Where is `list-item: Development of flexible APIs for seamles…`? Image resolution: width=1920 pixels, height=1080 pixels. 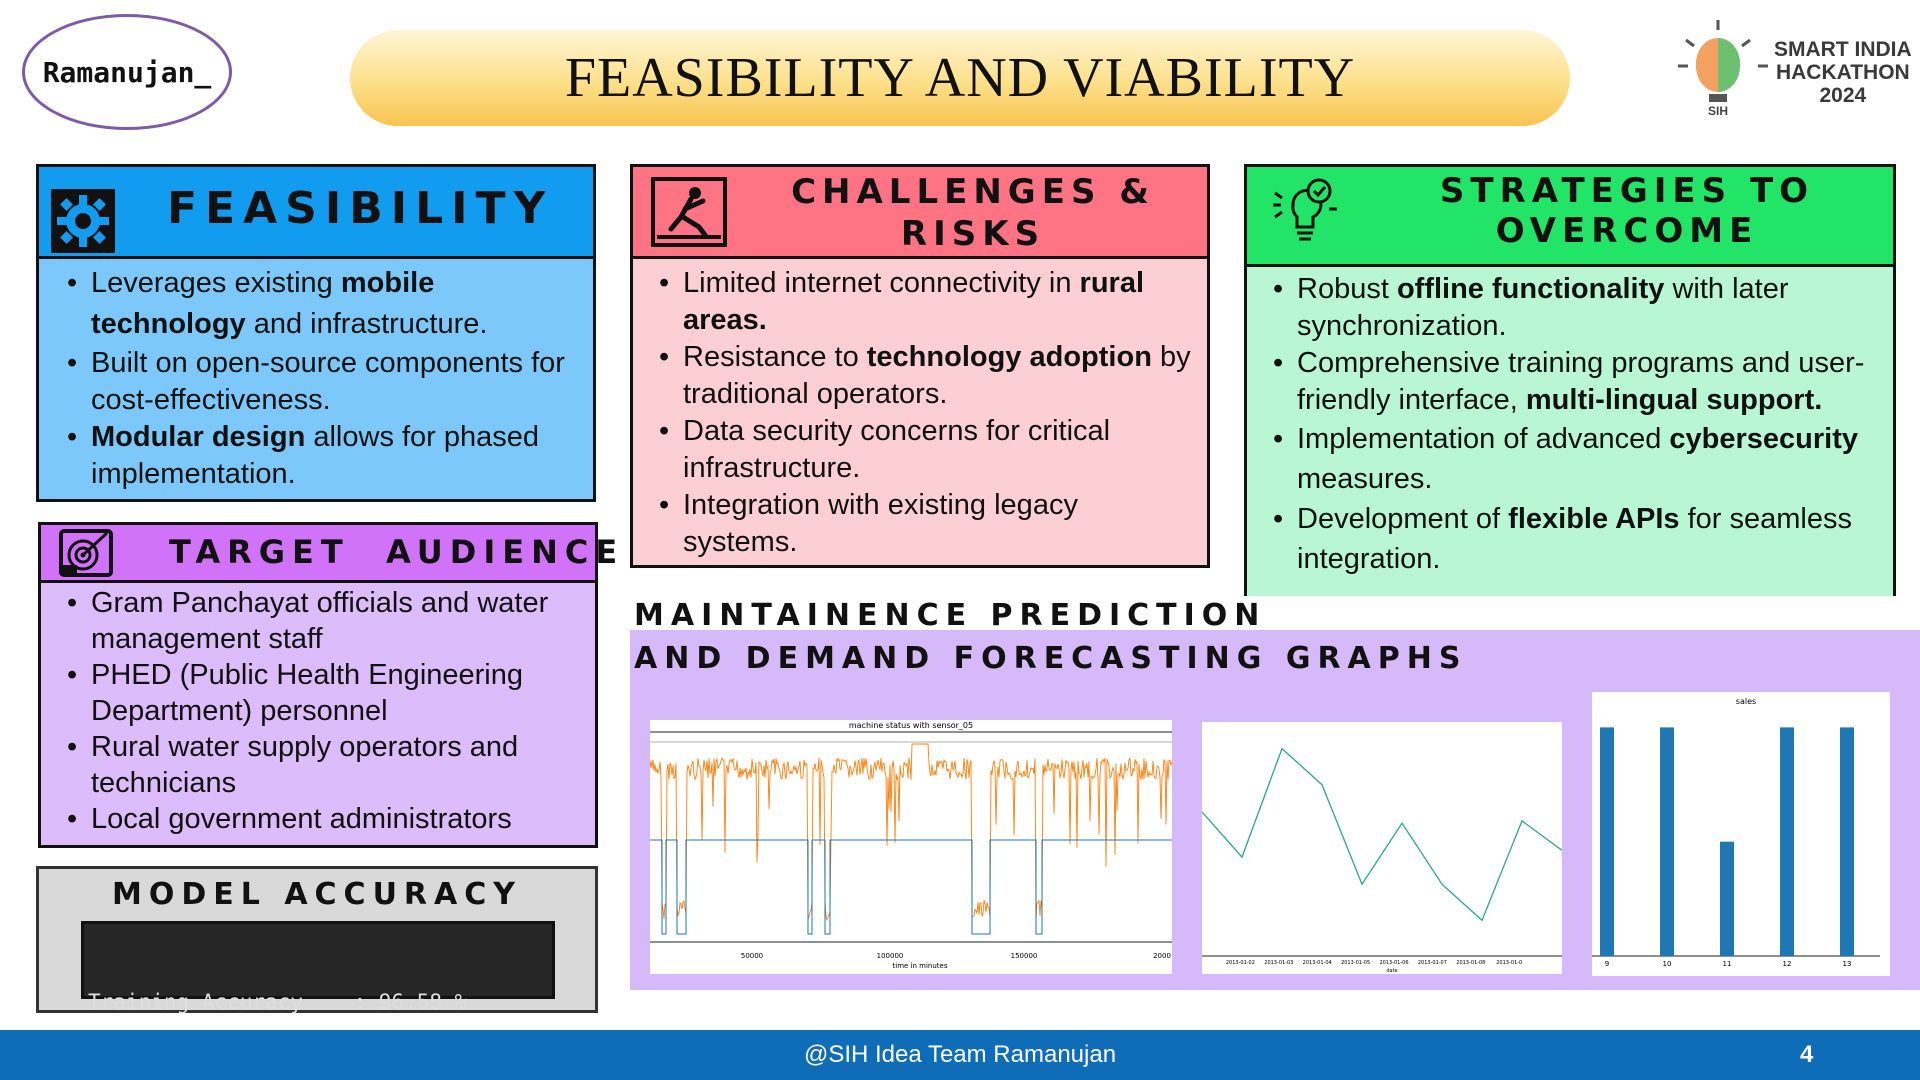
list-item: Development of flexible APIs for seamles… is located at coordinates (1576, 539).